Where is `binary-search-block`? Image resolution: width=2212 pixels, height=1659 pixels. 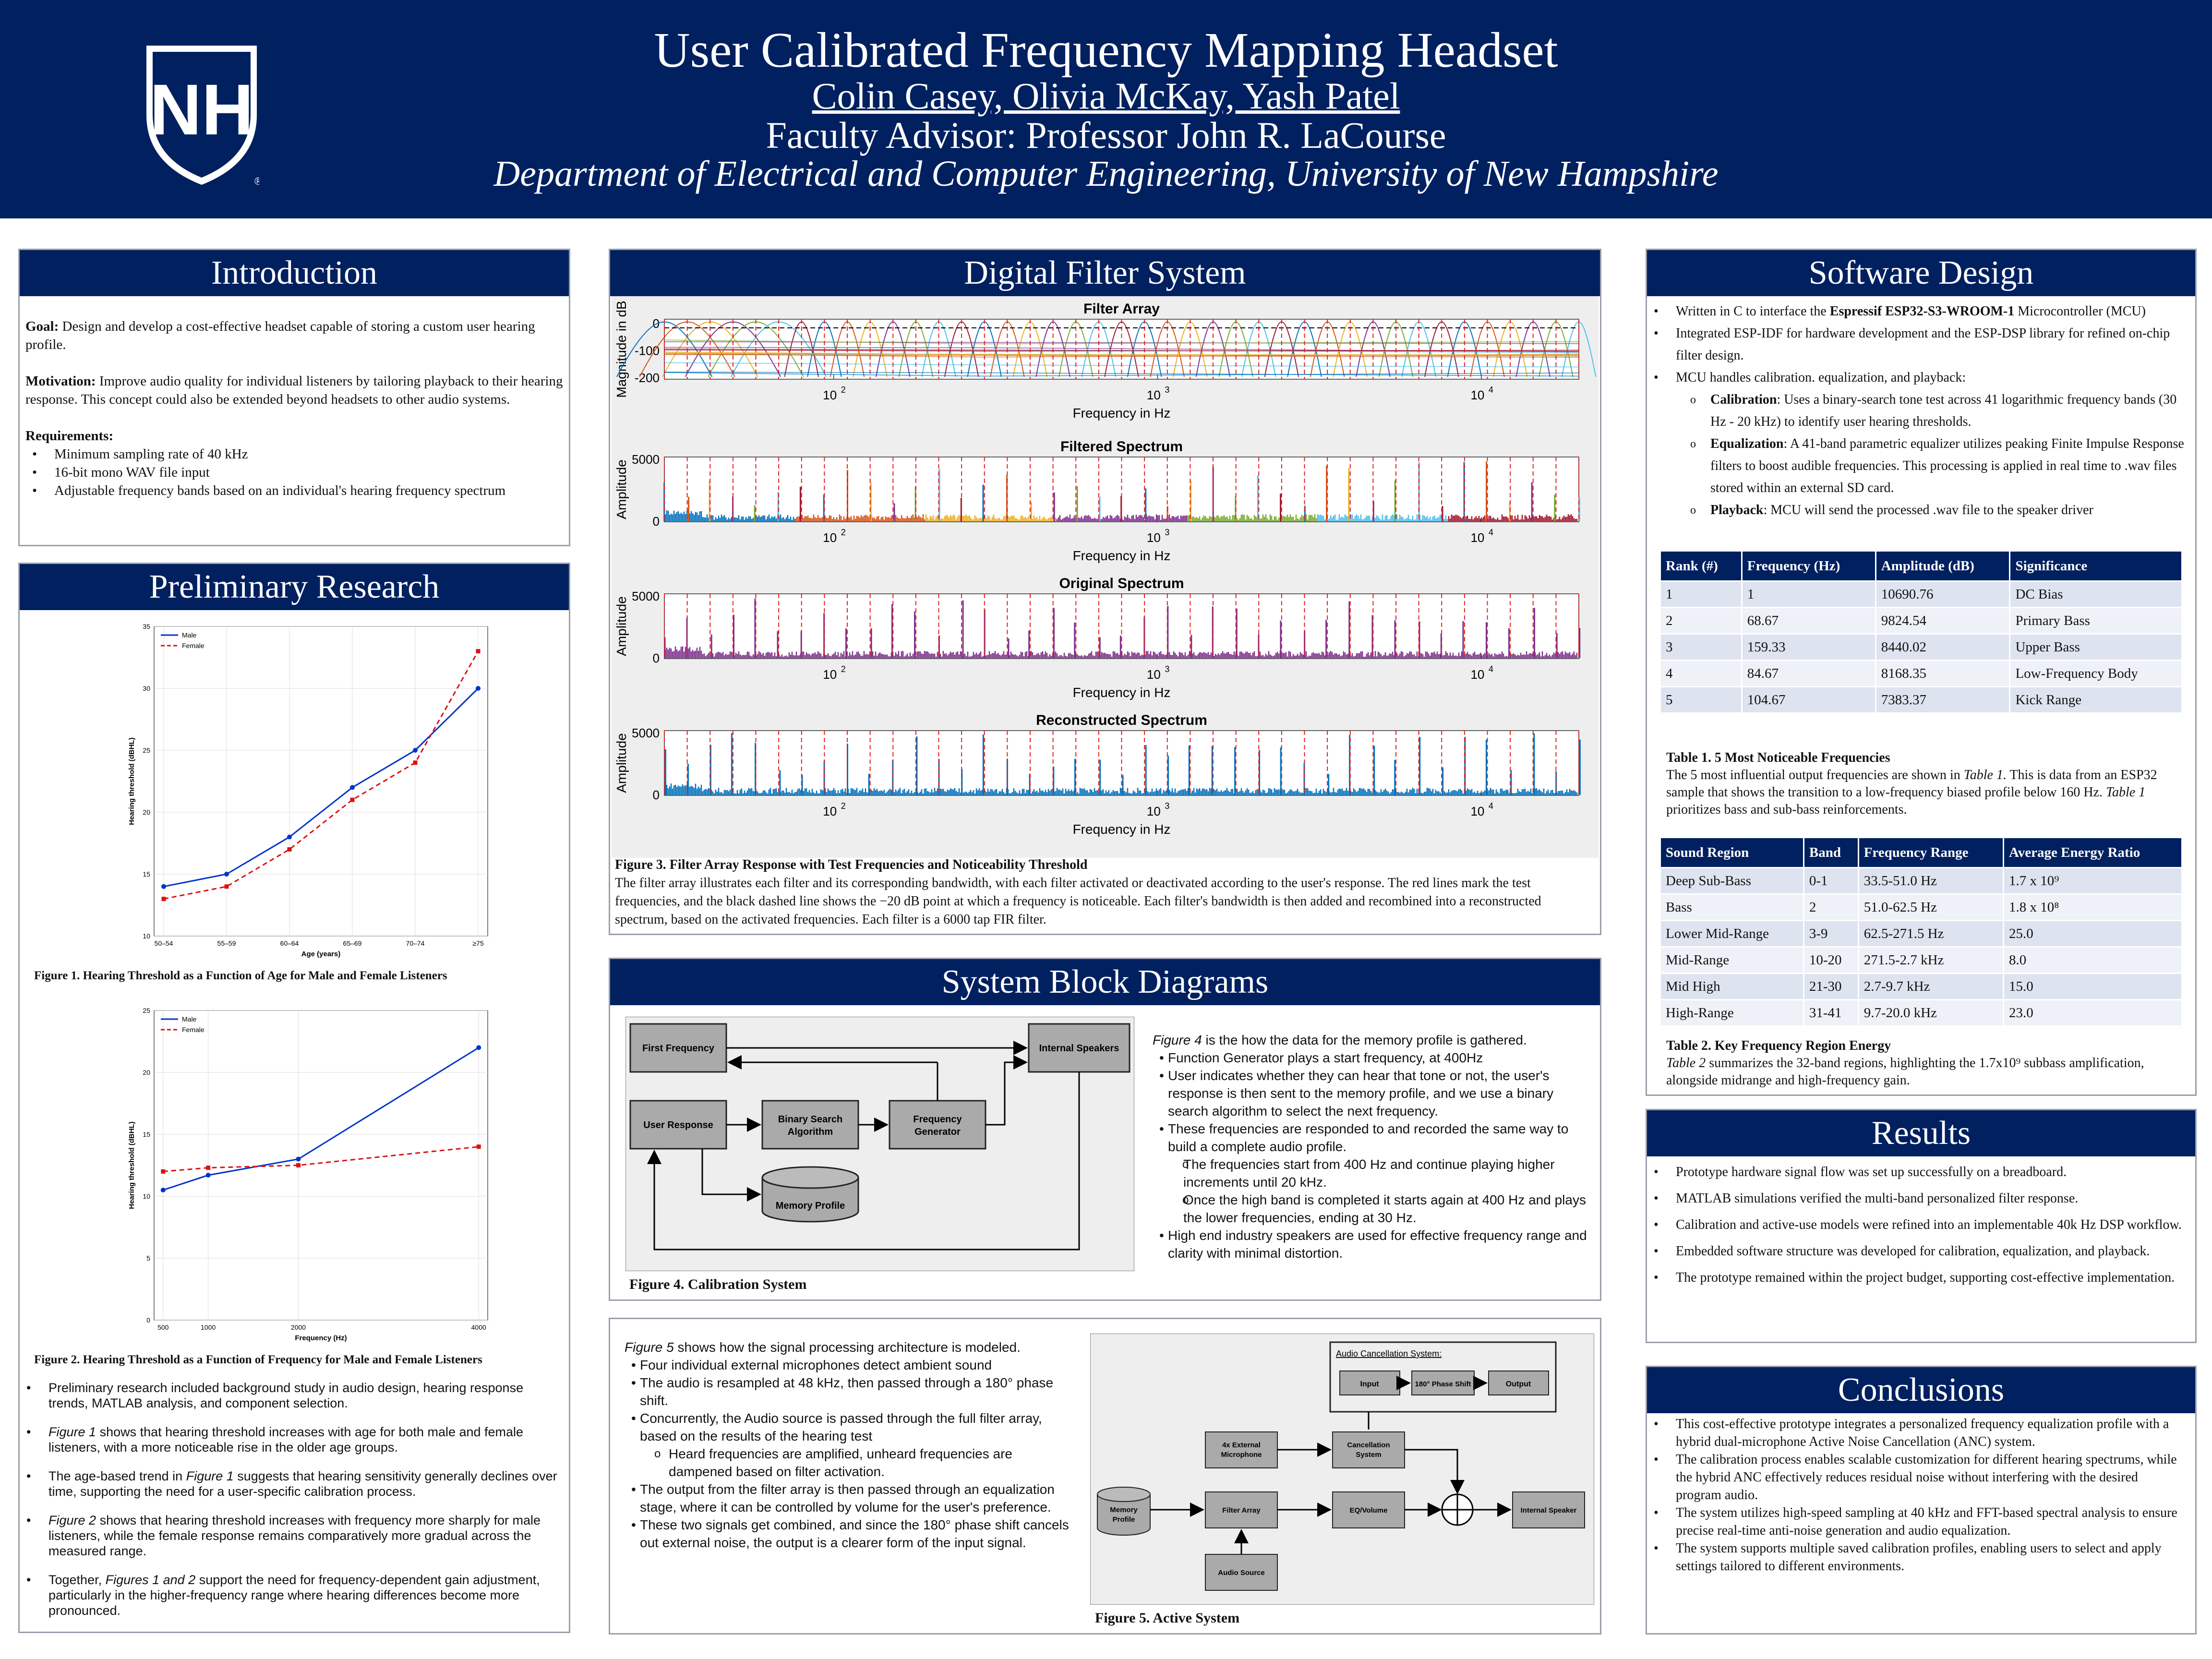 binary-search-block is located at coordinates (810, 1125).